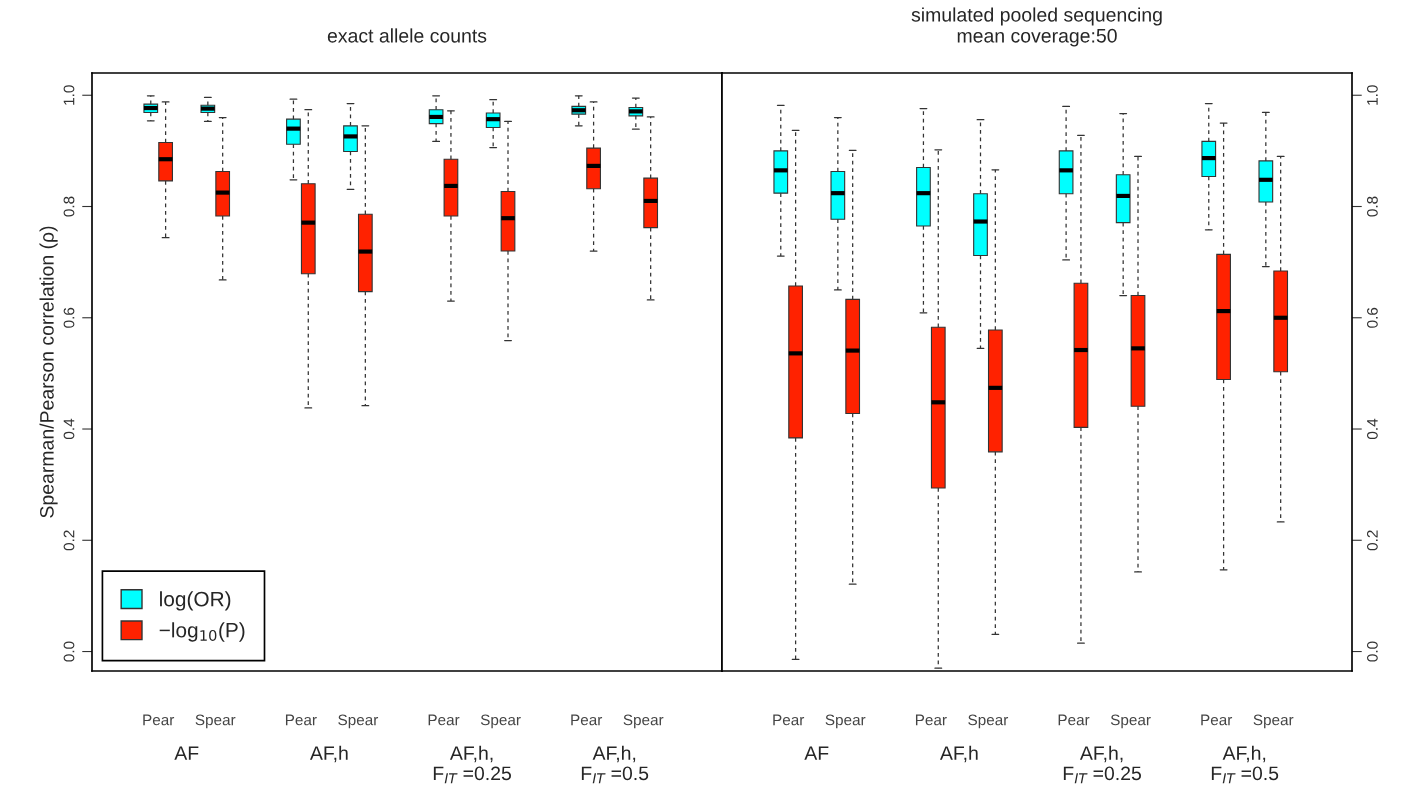  Describe the element at coordinates (69, 95) in the screenshot. I see `y-tick-label: 1.0` at that location.